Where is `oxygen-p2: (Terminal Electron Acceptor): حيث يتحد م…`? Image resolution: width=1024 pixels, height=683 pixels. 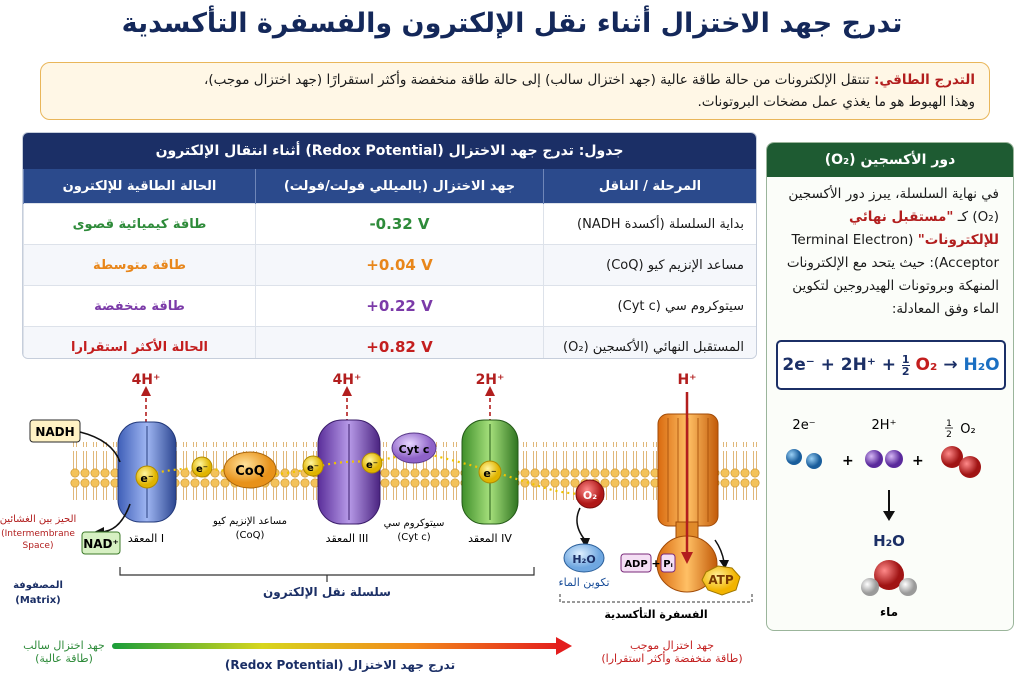
oxygen-p2: (Terminal Electron Acceptor): حيث يتحد م… is located at coordinates (892, 274).